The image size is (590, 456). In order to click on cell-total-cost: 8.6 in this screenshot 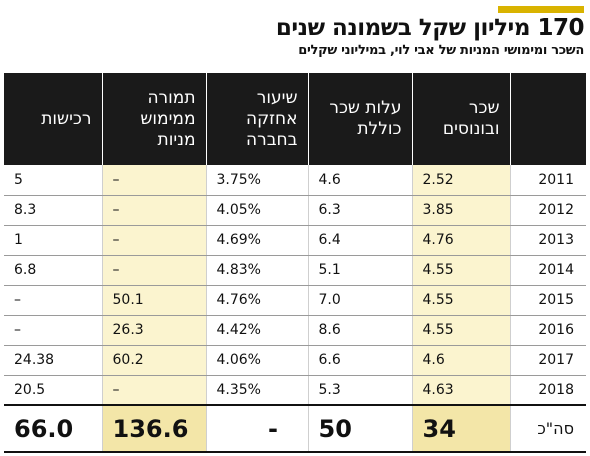, I will do `click(359, 330)`.